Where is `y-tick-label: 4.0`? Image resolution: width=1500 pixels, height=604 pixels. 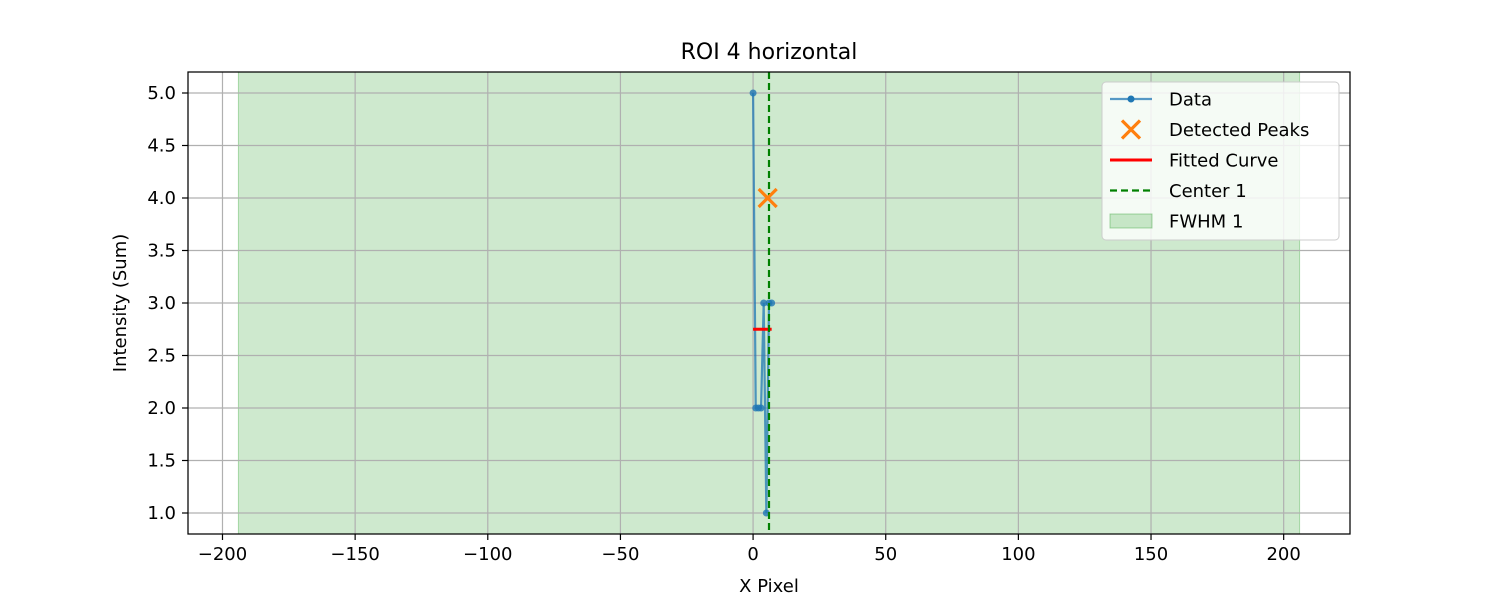
y-tick-label: 4.0 is located at coordinates (161, 198).